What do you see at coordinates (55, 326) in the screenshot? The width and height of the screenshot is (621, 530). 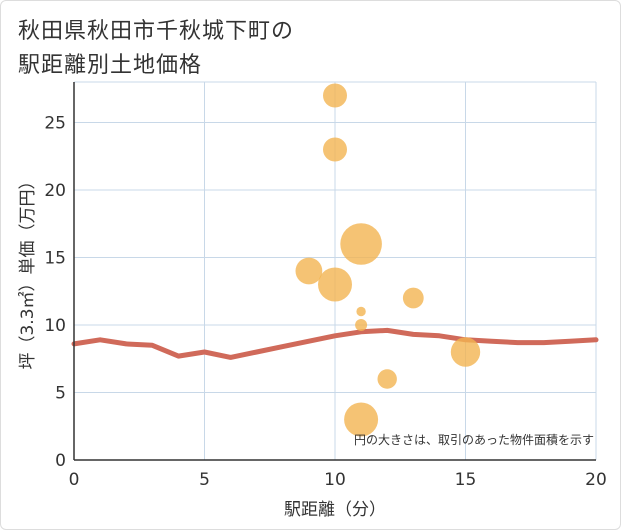 I see `y-tick-label: 10` at bounding box center [55, 326].